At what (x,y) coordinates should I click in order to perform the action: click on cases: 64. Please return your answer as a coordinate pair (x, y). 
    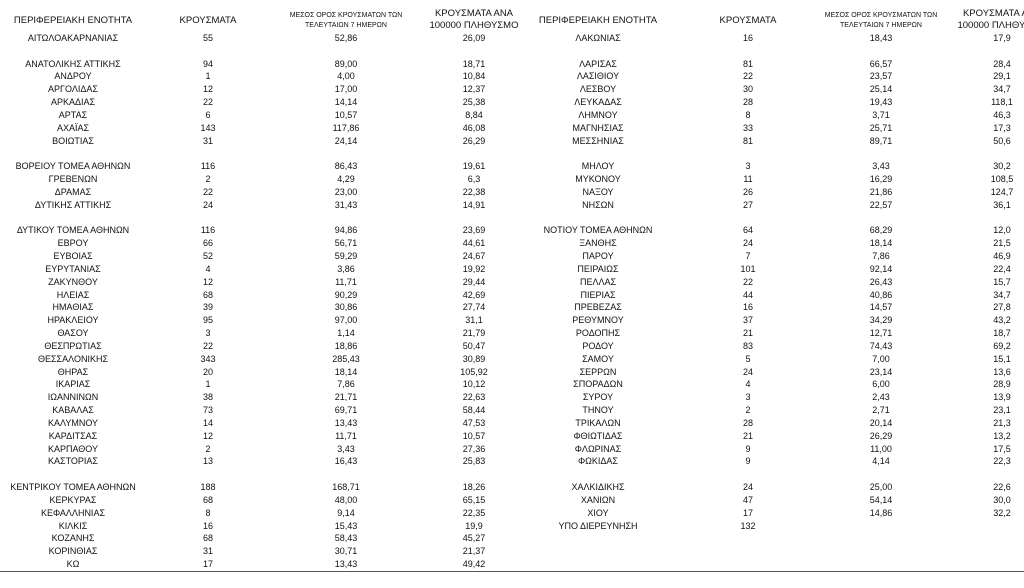
    Looking at the image, I should click on (748, 230).